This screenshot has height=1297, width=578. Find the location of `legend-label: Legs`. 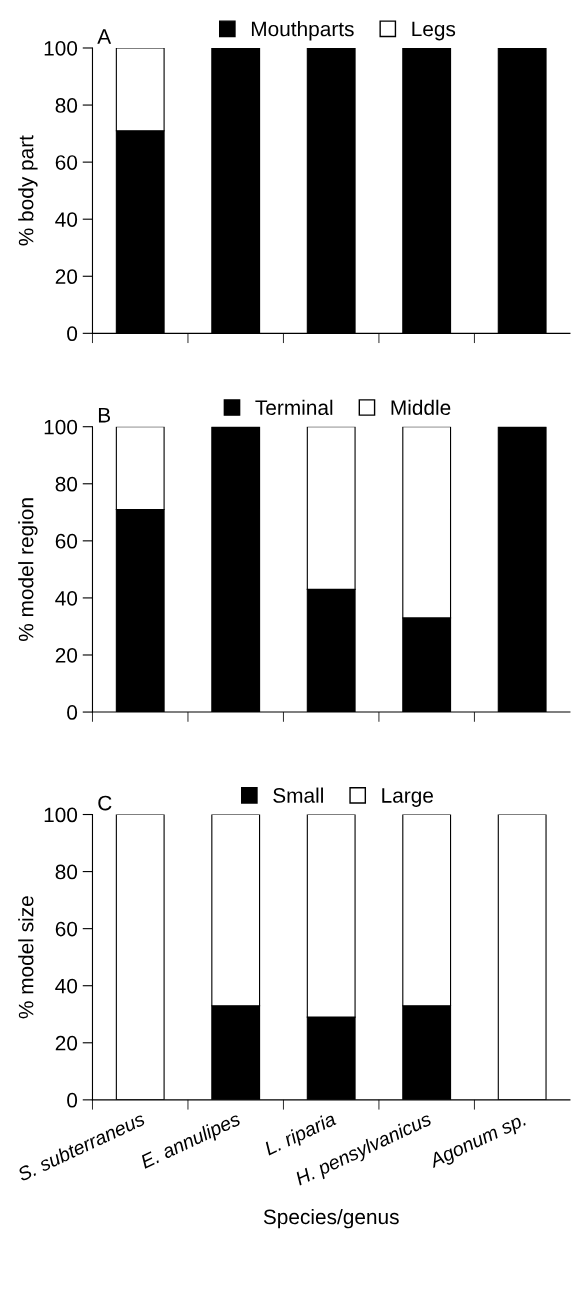

legend-label: Legs is located at coordinates (434, 31).